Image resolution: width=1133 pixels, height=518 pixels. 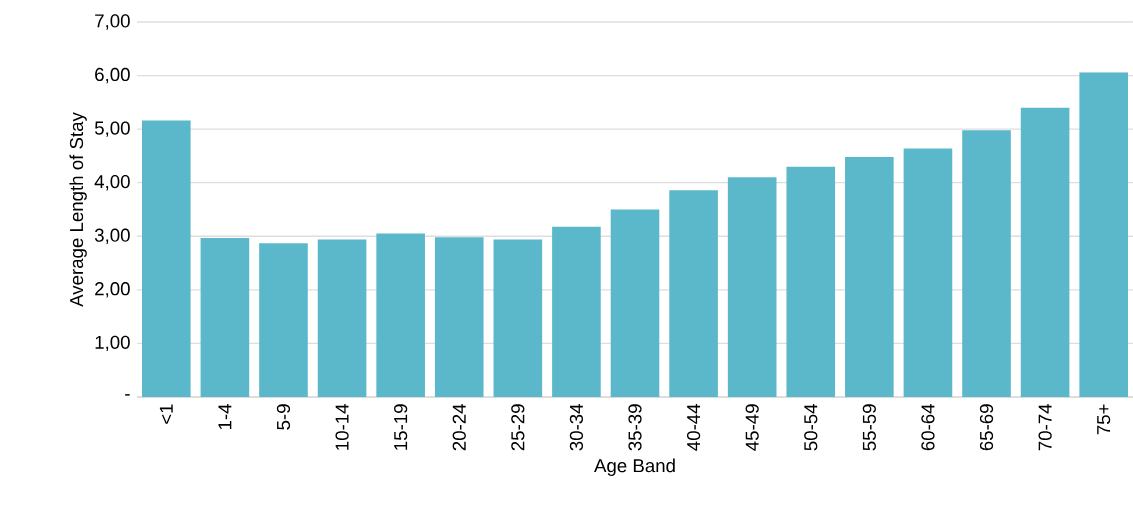 What do you see at coordinates (576, 427) in the screenshot?
I see `x-tick-label: 30-34` at bounding box center [576, 427].